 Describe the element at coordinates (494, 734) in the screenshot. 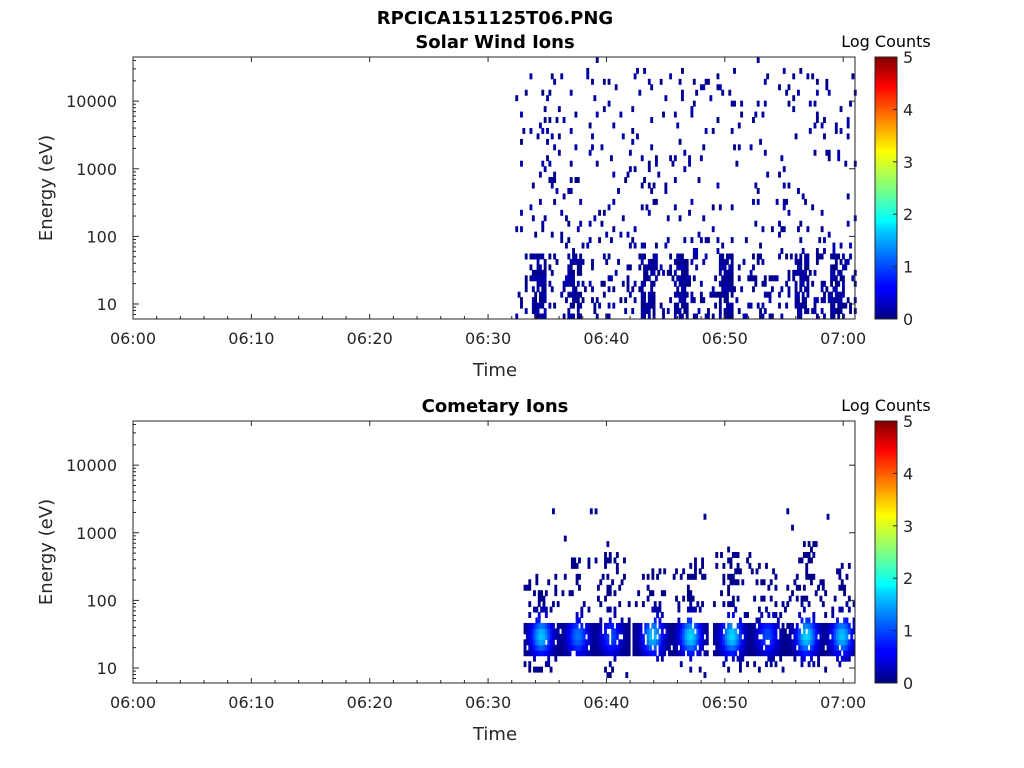

I see `x-axis-label-cometary: Time` at that location.